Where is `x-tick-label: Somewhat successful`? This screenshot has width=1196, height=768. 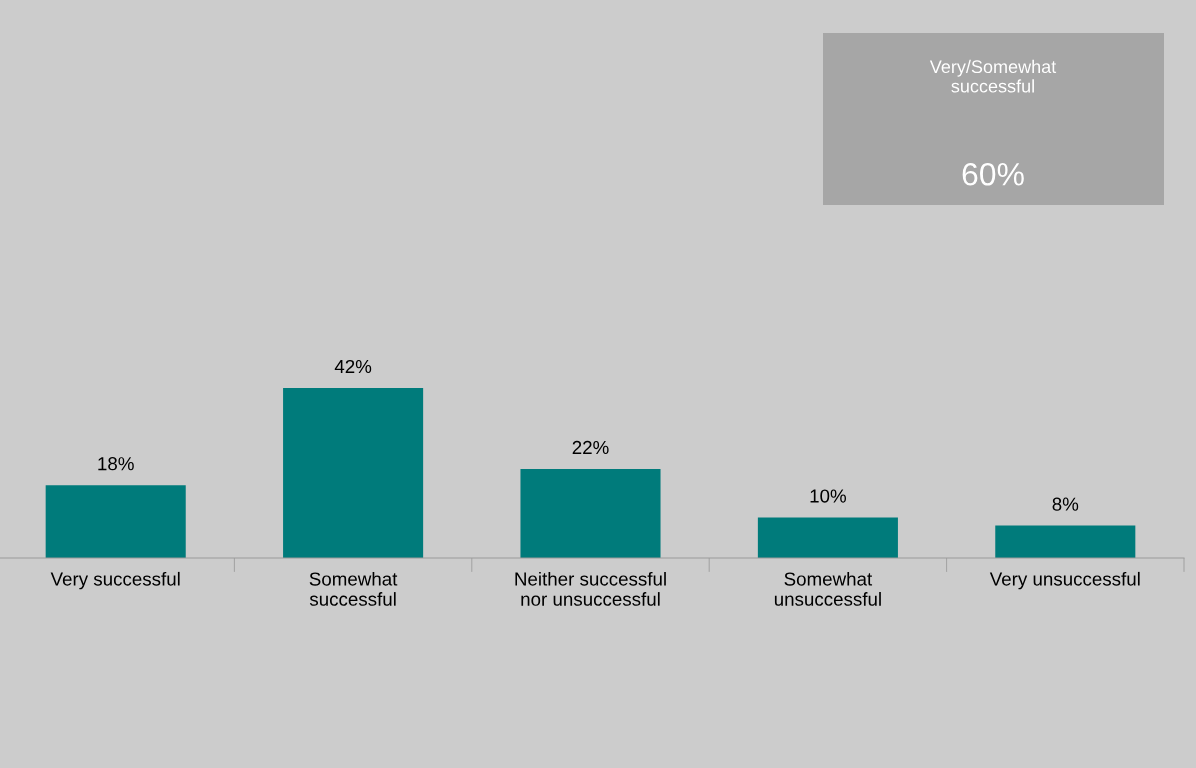 x-tick-label: Somewhat successful is located at coordinates (353, 588).